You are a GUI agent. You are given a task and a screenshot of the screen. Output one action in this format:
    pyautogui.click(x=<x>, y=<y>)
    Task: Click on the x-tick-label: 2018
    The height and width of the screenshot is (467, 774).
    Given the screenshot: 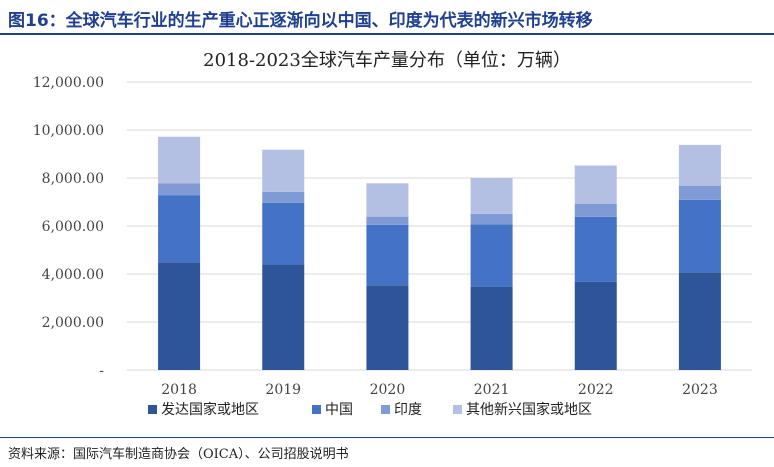 What is the action you would take?
    pyautogui.click(x=179, y=390)
    